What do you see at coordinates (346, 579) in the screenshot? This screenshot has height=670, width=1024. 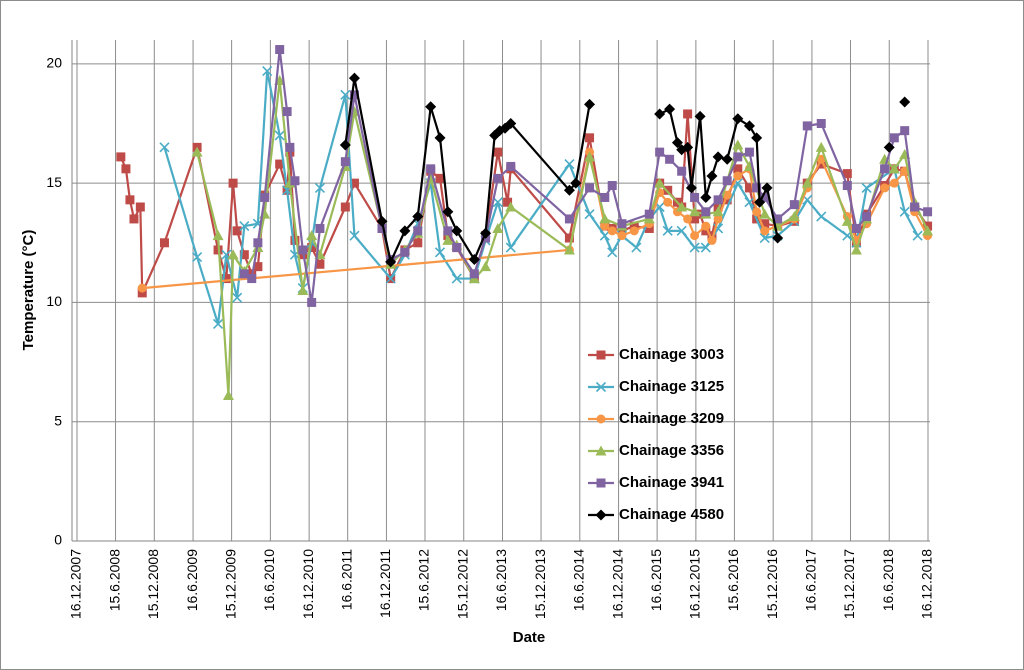 I see `x-tick-label: 16.6.2011` at bounding box center [346, 579].